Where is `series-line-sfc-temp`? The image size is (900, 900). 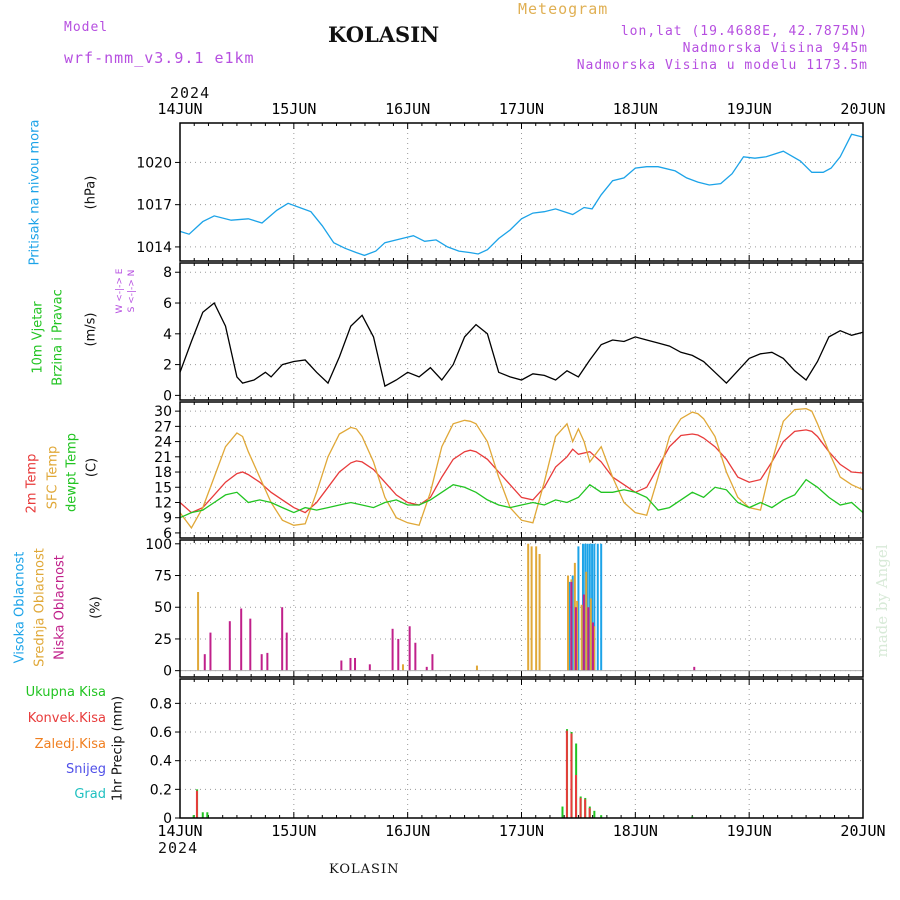
series-line-sfc-temp is located at coordinates (521, 468).